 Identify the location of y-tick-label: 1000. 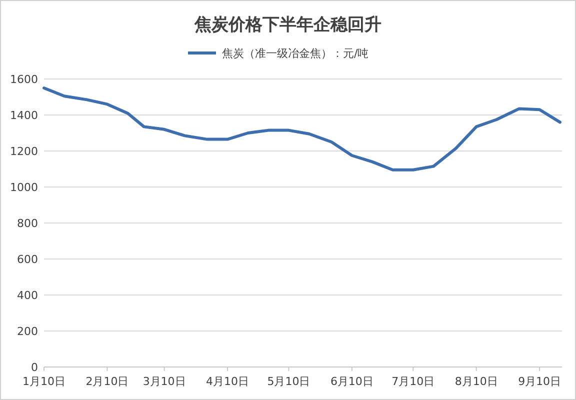
(24, 187).